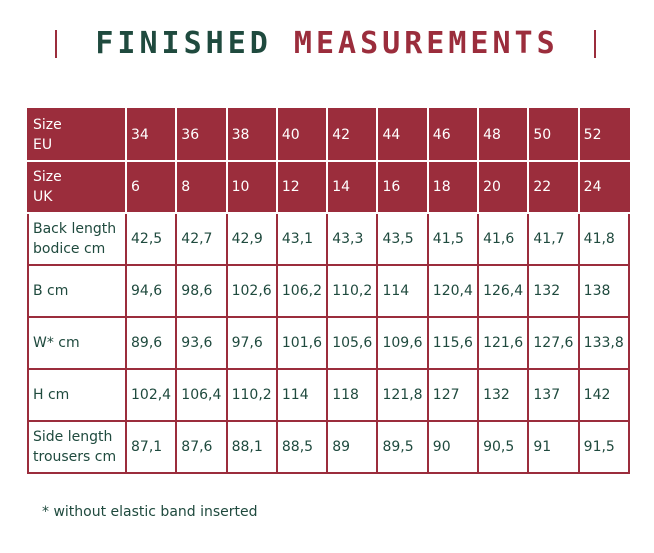 The width and height of the screenshot is (654, 553). What do you see at coordinates (201, 135) in the screenshot?
I see `cell: 36` at bounding box center [201, 135].